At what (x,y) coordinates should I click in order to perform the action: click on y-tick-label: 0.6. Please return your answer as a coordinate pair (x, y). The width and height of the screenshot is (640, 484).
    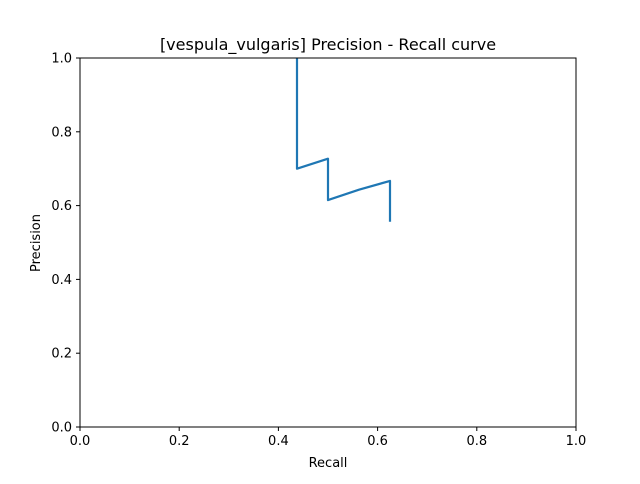
    Looking at the image, I should click on (61, 206).